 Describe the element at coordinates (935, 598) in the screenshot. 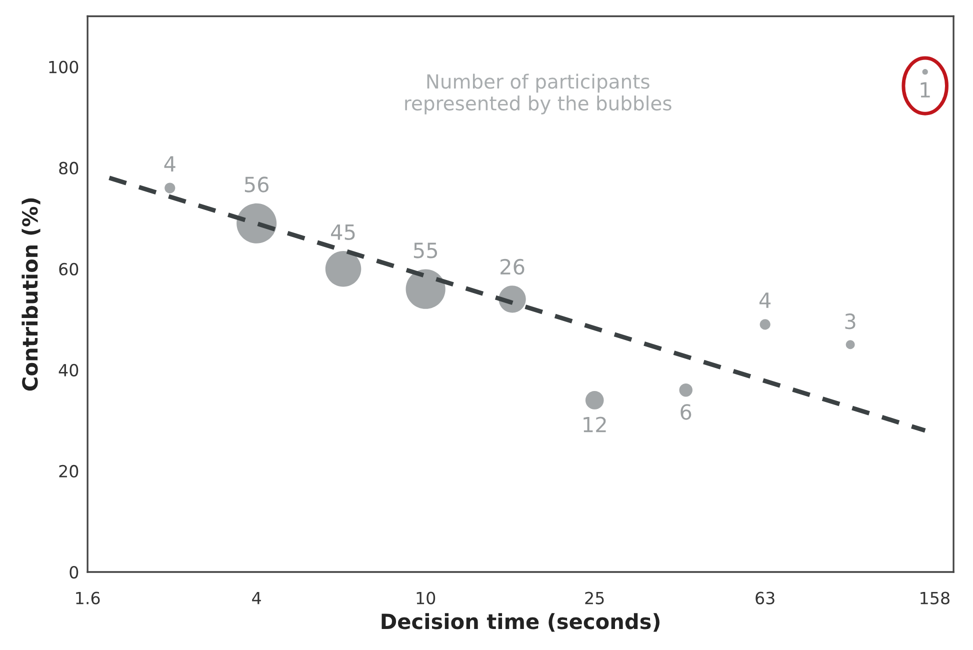

I see `x-tick-label: 158` at that location.